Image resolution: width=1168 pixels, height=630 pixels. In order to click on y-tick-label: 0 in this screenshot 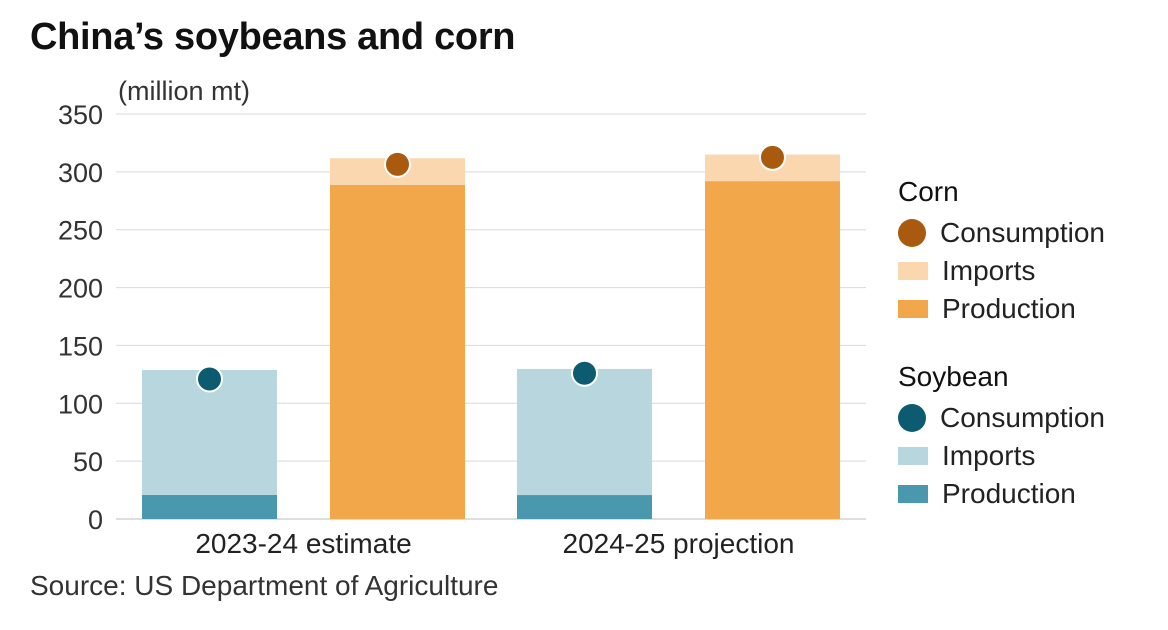, I will do `click(95, 520)`.